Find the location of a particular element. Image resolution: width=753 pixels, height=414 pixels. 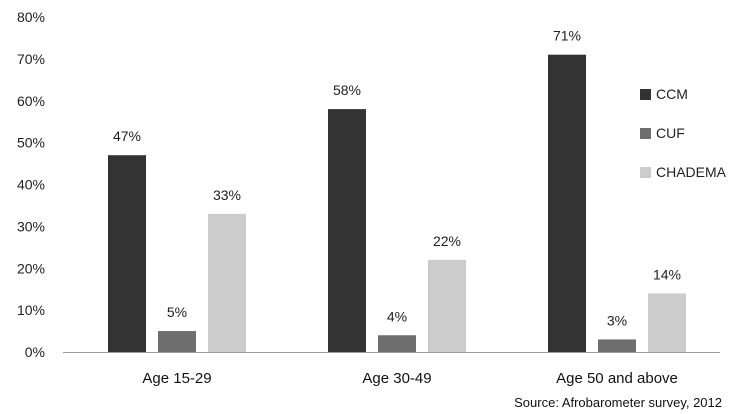

x-category-label: Age 15-29 is located at coordinates (176, 378).